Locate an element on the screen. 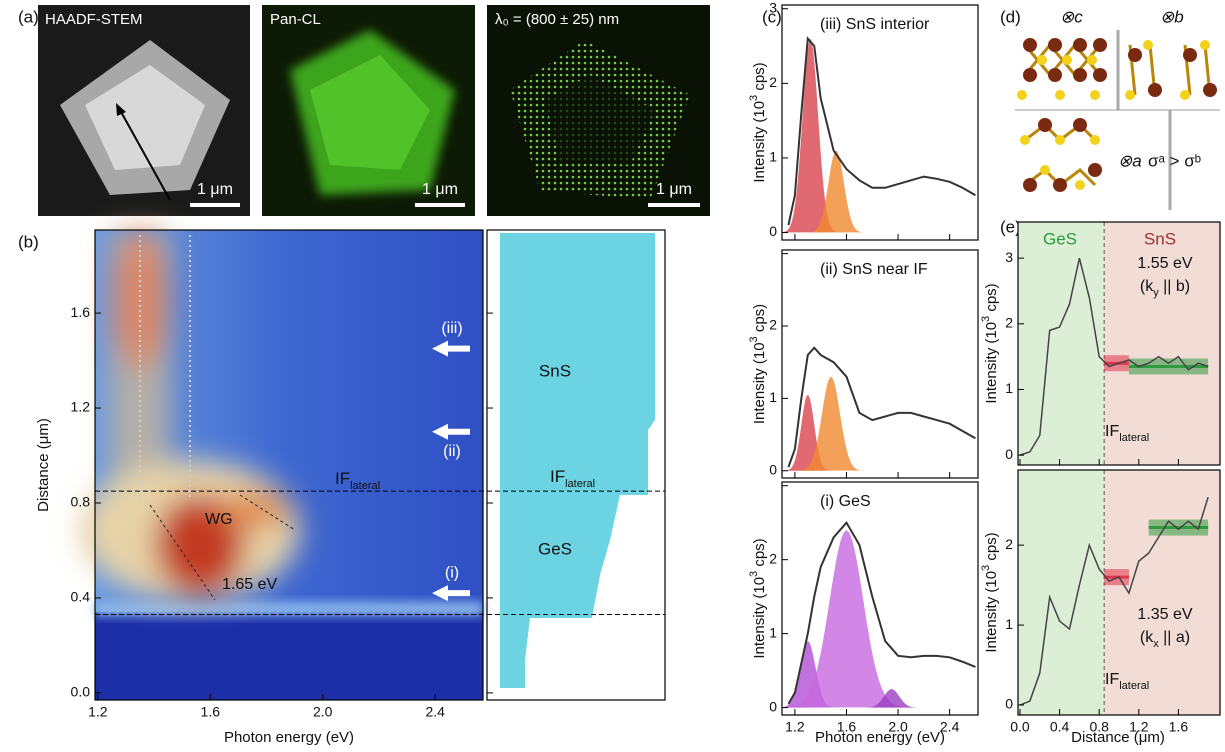 The image size is (1225, 752). image-cl-filtered is located at coordinates (598, 110).